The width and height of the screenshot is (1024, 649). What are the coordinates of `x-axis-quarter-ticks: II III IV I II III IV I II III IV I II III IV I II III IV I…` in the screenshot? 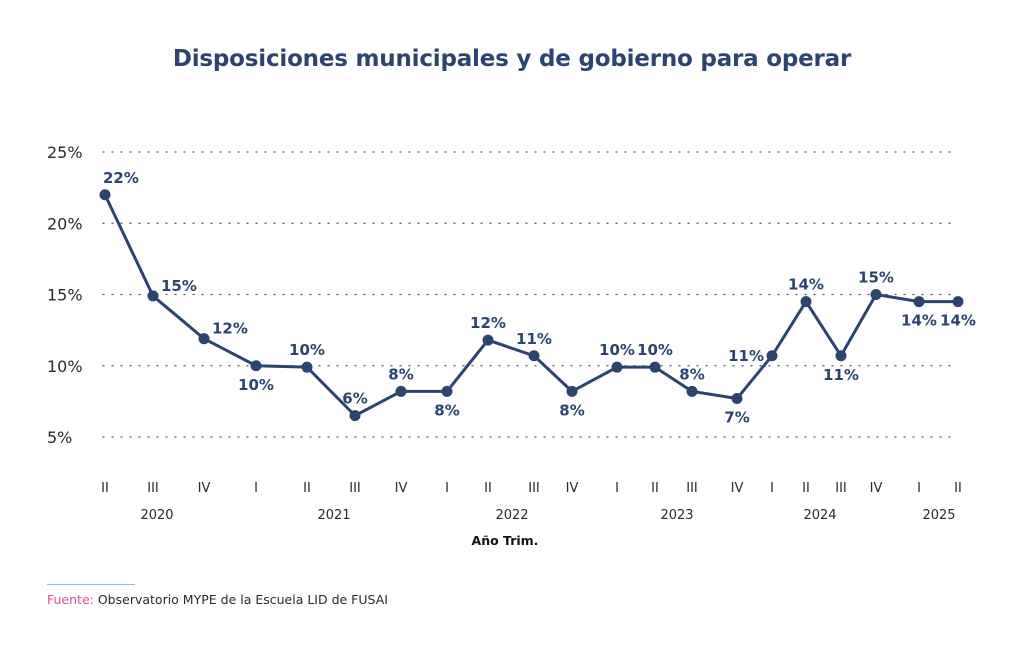 It's located at (531, 488).